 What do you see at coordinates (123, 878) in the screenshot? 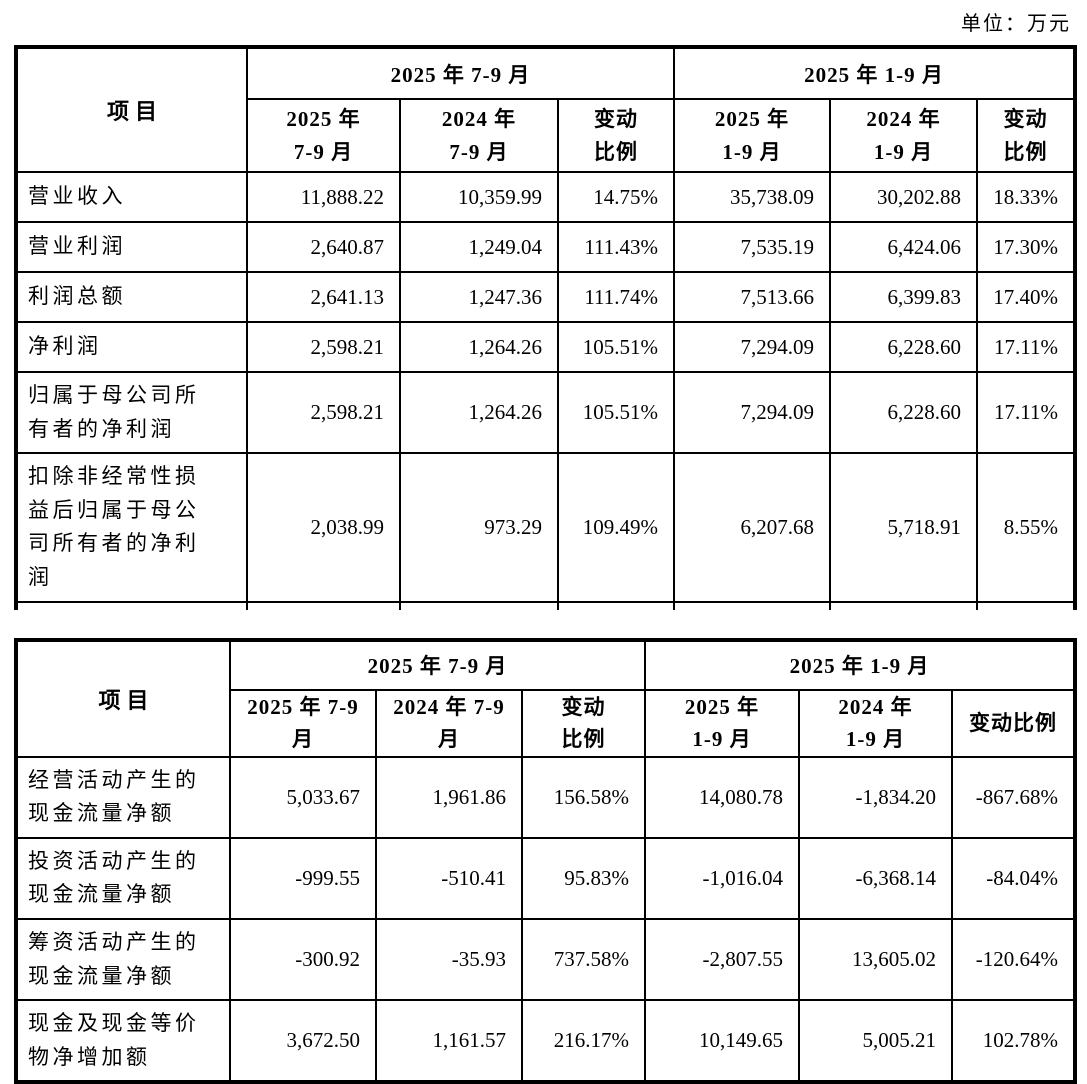
I see `row-label: 投资活动产生的 现金流量净额` at bounding box center [123, 878].